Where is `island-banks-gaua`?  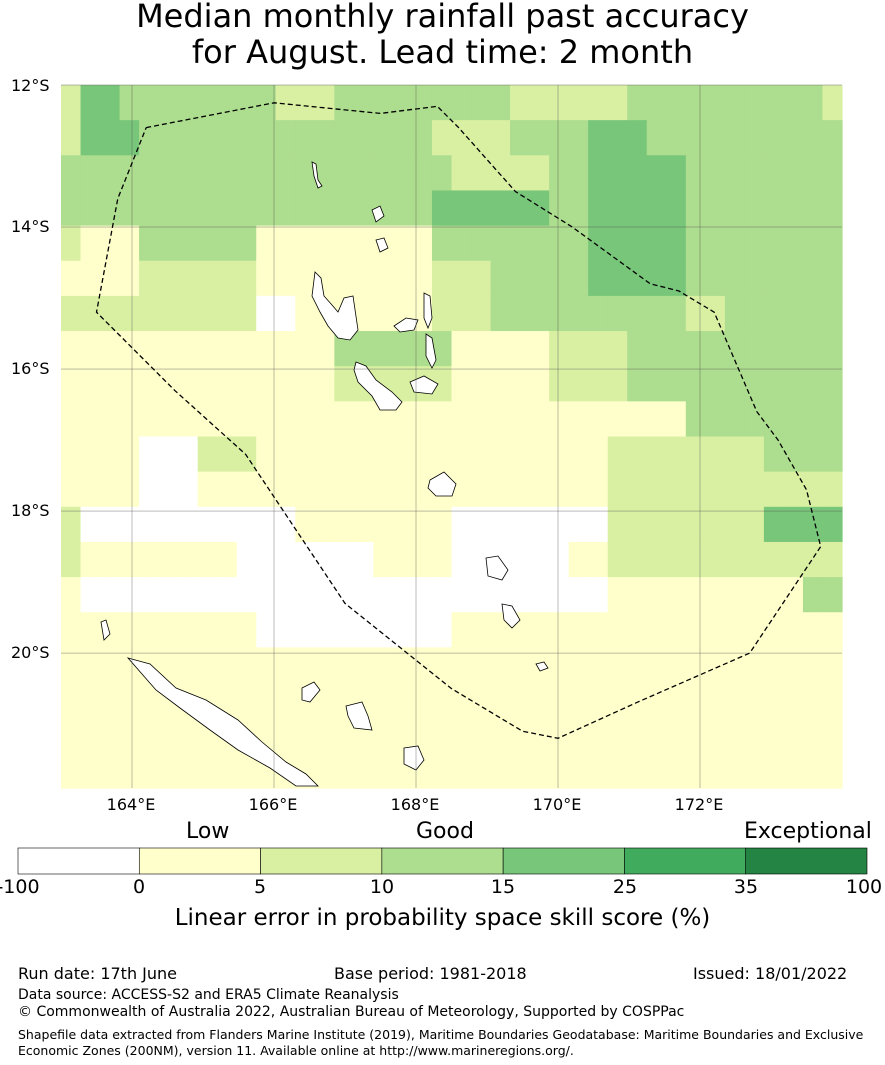
island-banks-gaua is located at coordinates (382, 245).